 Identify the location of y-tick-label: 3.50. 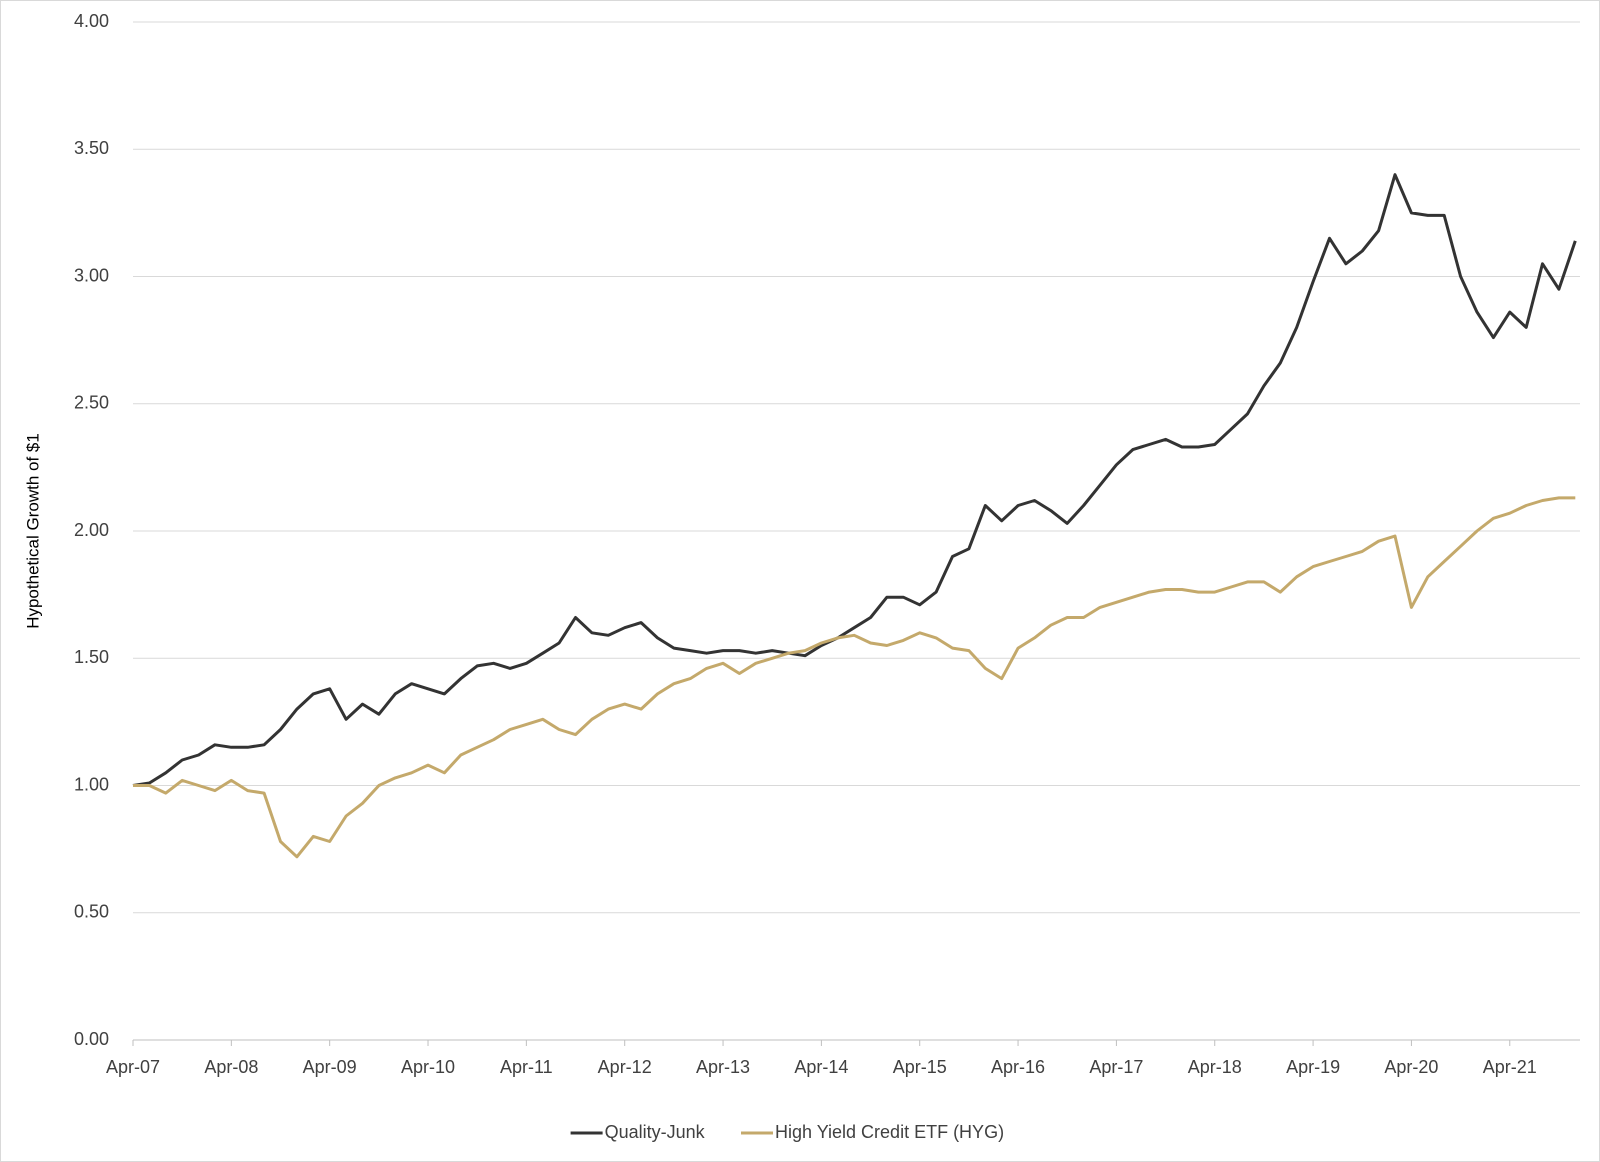
(91, 148).